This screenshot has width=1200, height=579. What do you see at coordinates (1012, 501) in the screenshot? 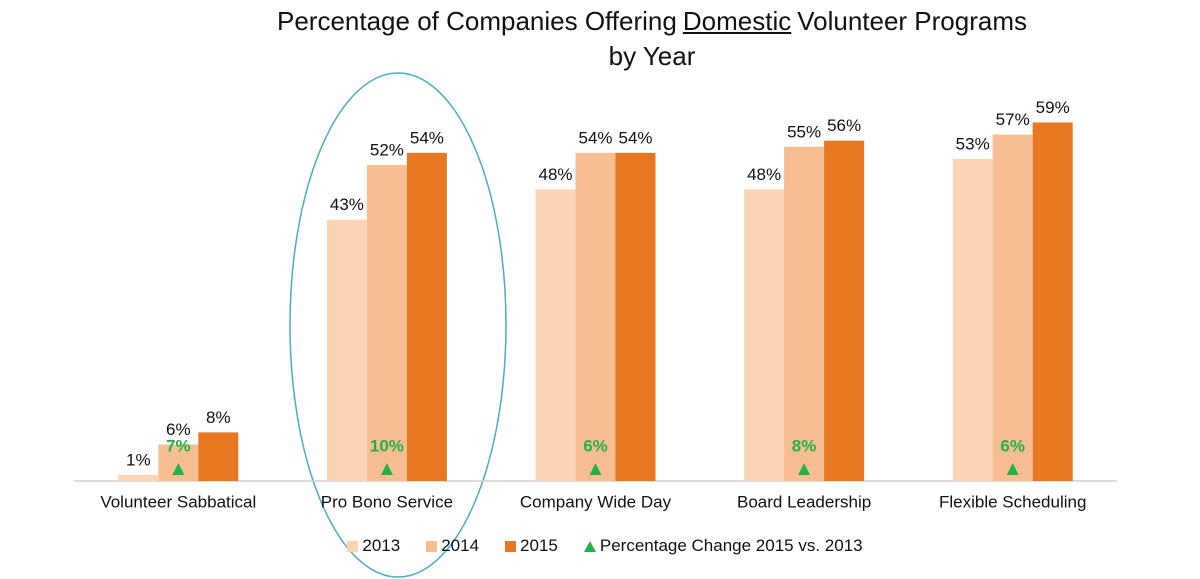
I see `x-tick-label: Flexible Scheduling` at bounding box center [1012, 501].